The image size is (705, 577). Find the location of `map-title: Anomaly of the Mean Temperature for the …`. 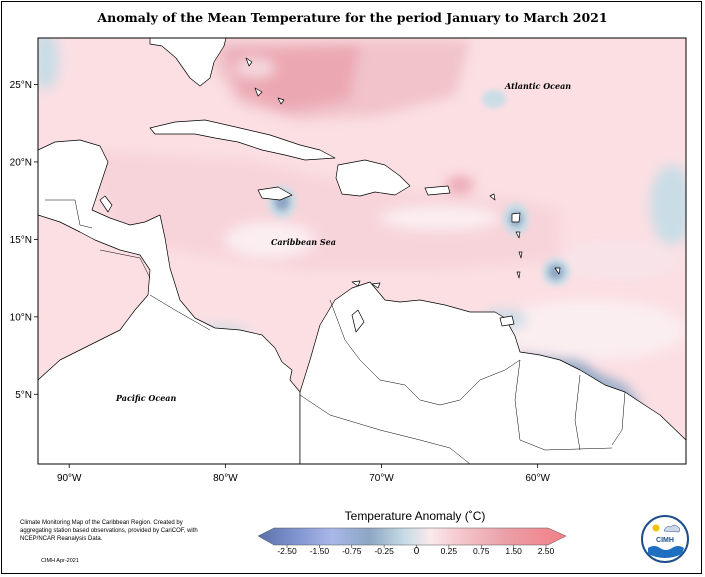

map-title: Anomaly of the Mean Temperature for the … is located at coordinates (352, 17).